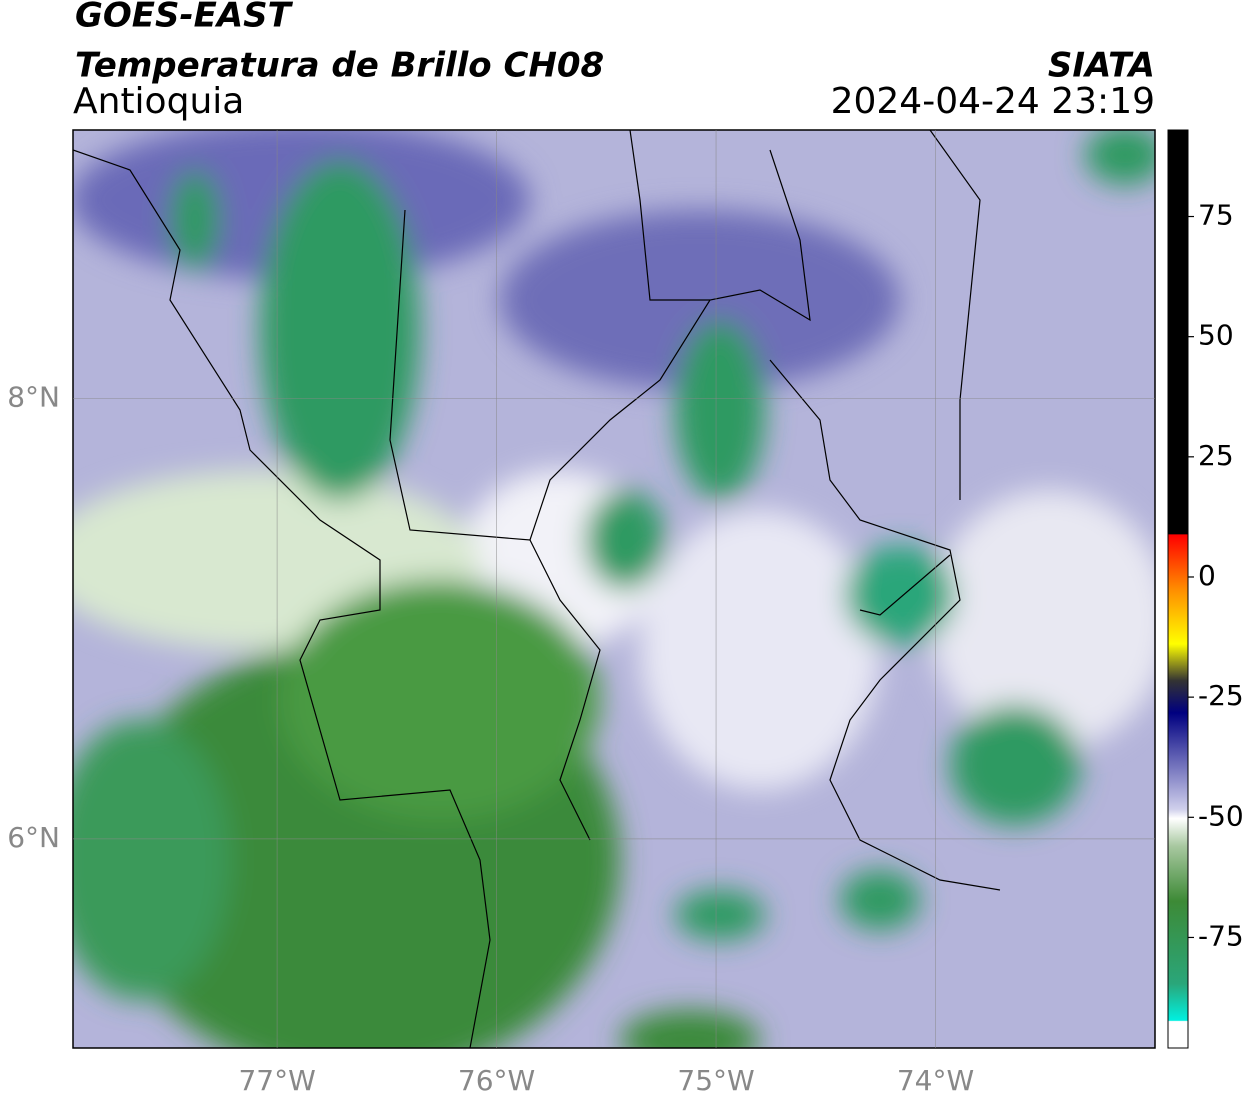 The image size is (1252, 1103). Describe the element at coordinates (935, 1080) in the screenshot. I see `lon-tick-label: 74°W` at that location.